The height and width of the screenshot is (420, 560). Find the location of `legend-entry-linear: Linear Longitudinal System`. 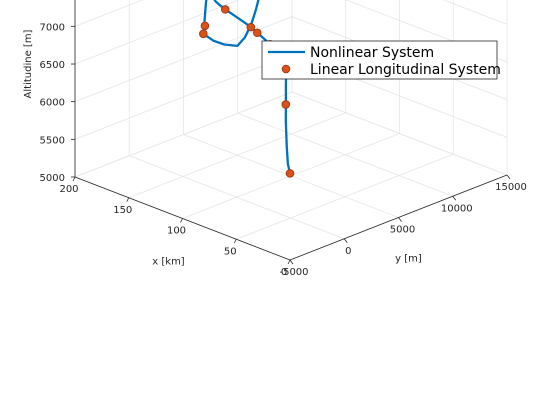

legend-entry-linear: Linear Longitudinal System is located at coordinates (405, 70).